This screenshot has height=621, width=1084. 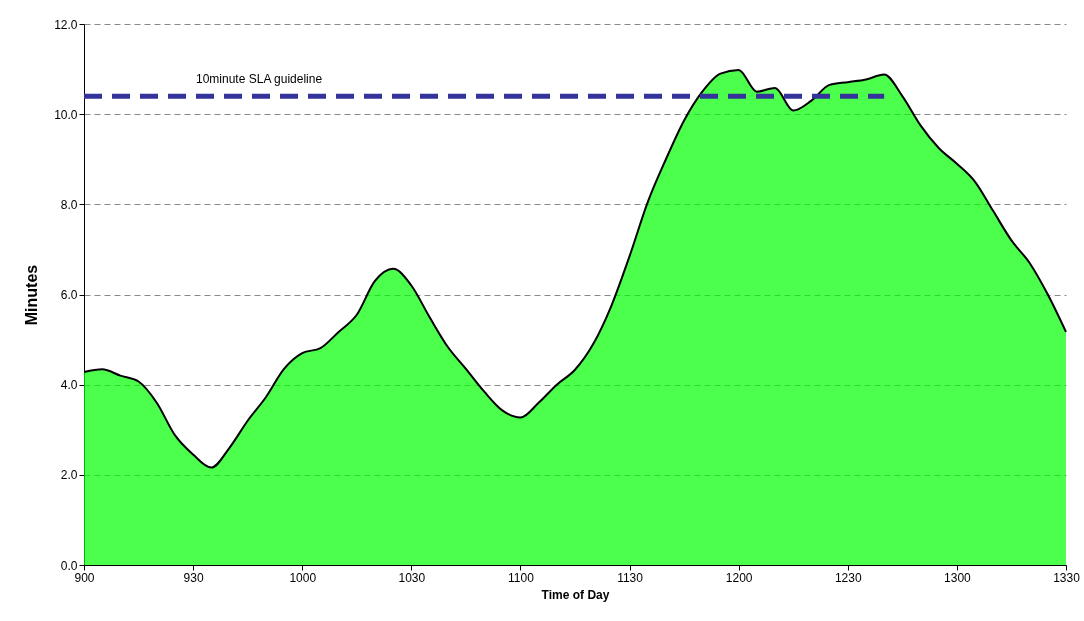 I want to click on y-tick-label: 10.0, so click(x=66, y=114).